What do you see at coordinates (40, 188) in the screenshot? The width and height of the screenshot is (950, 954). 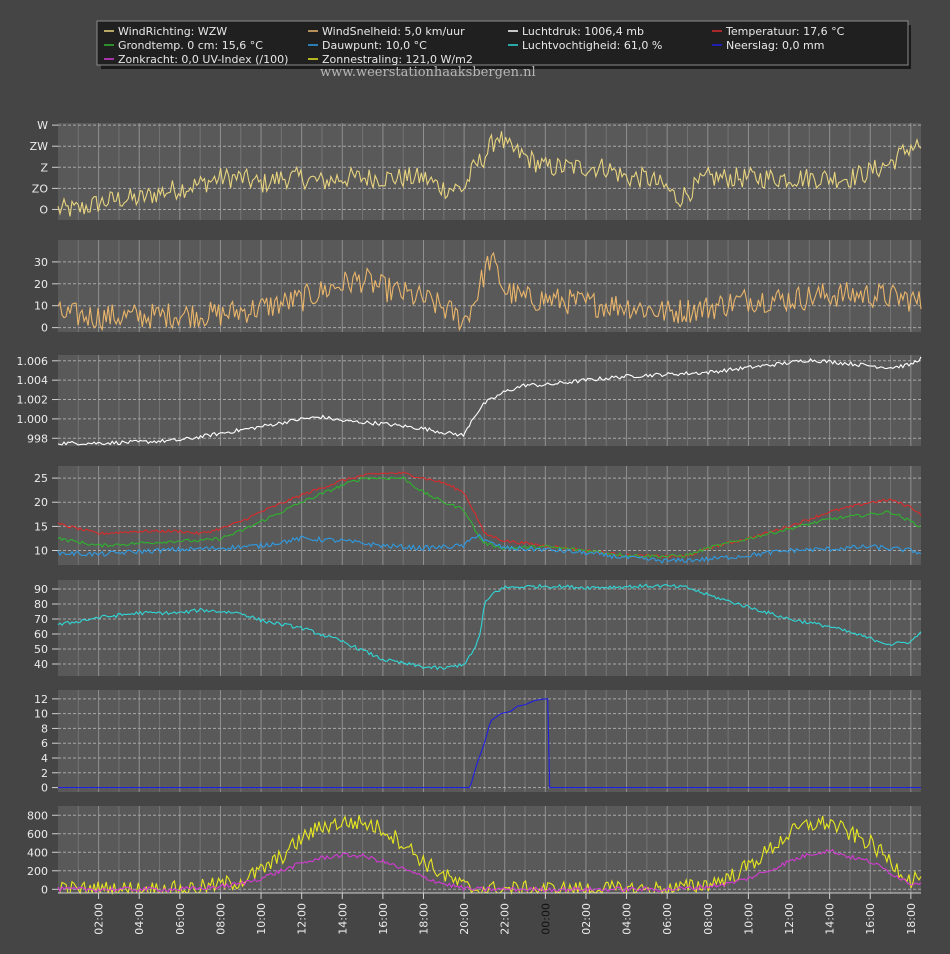 I see `y-tick-label: ZO` at bounding box center [40, 188].